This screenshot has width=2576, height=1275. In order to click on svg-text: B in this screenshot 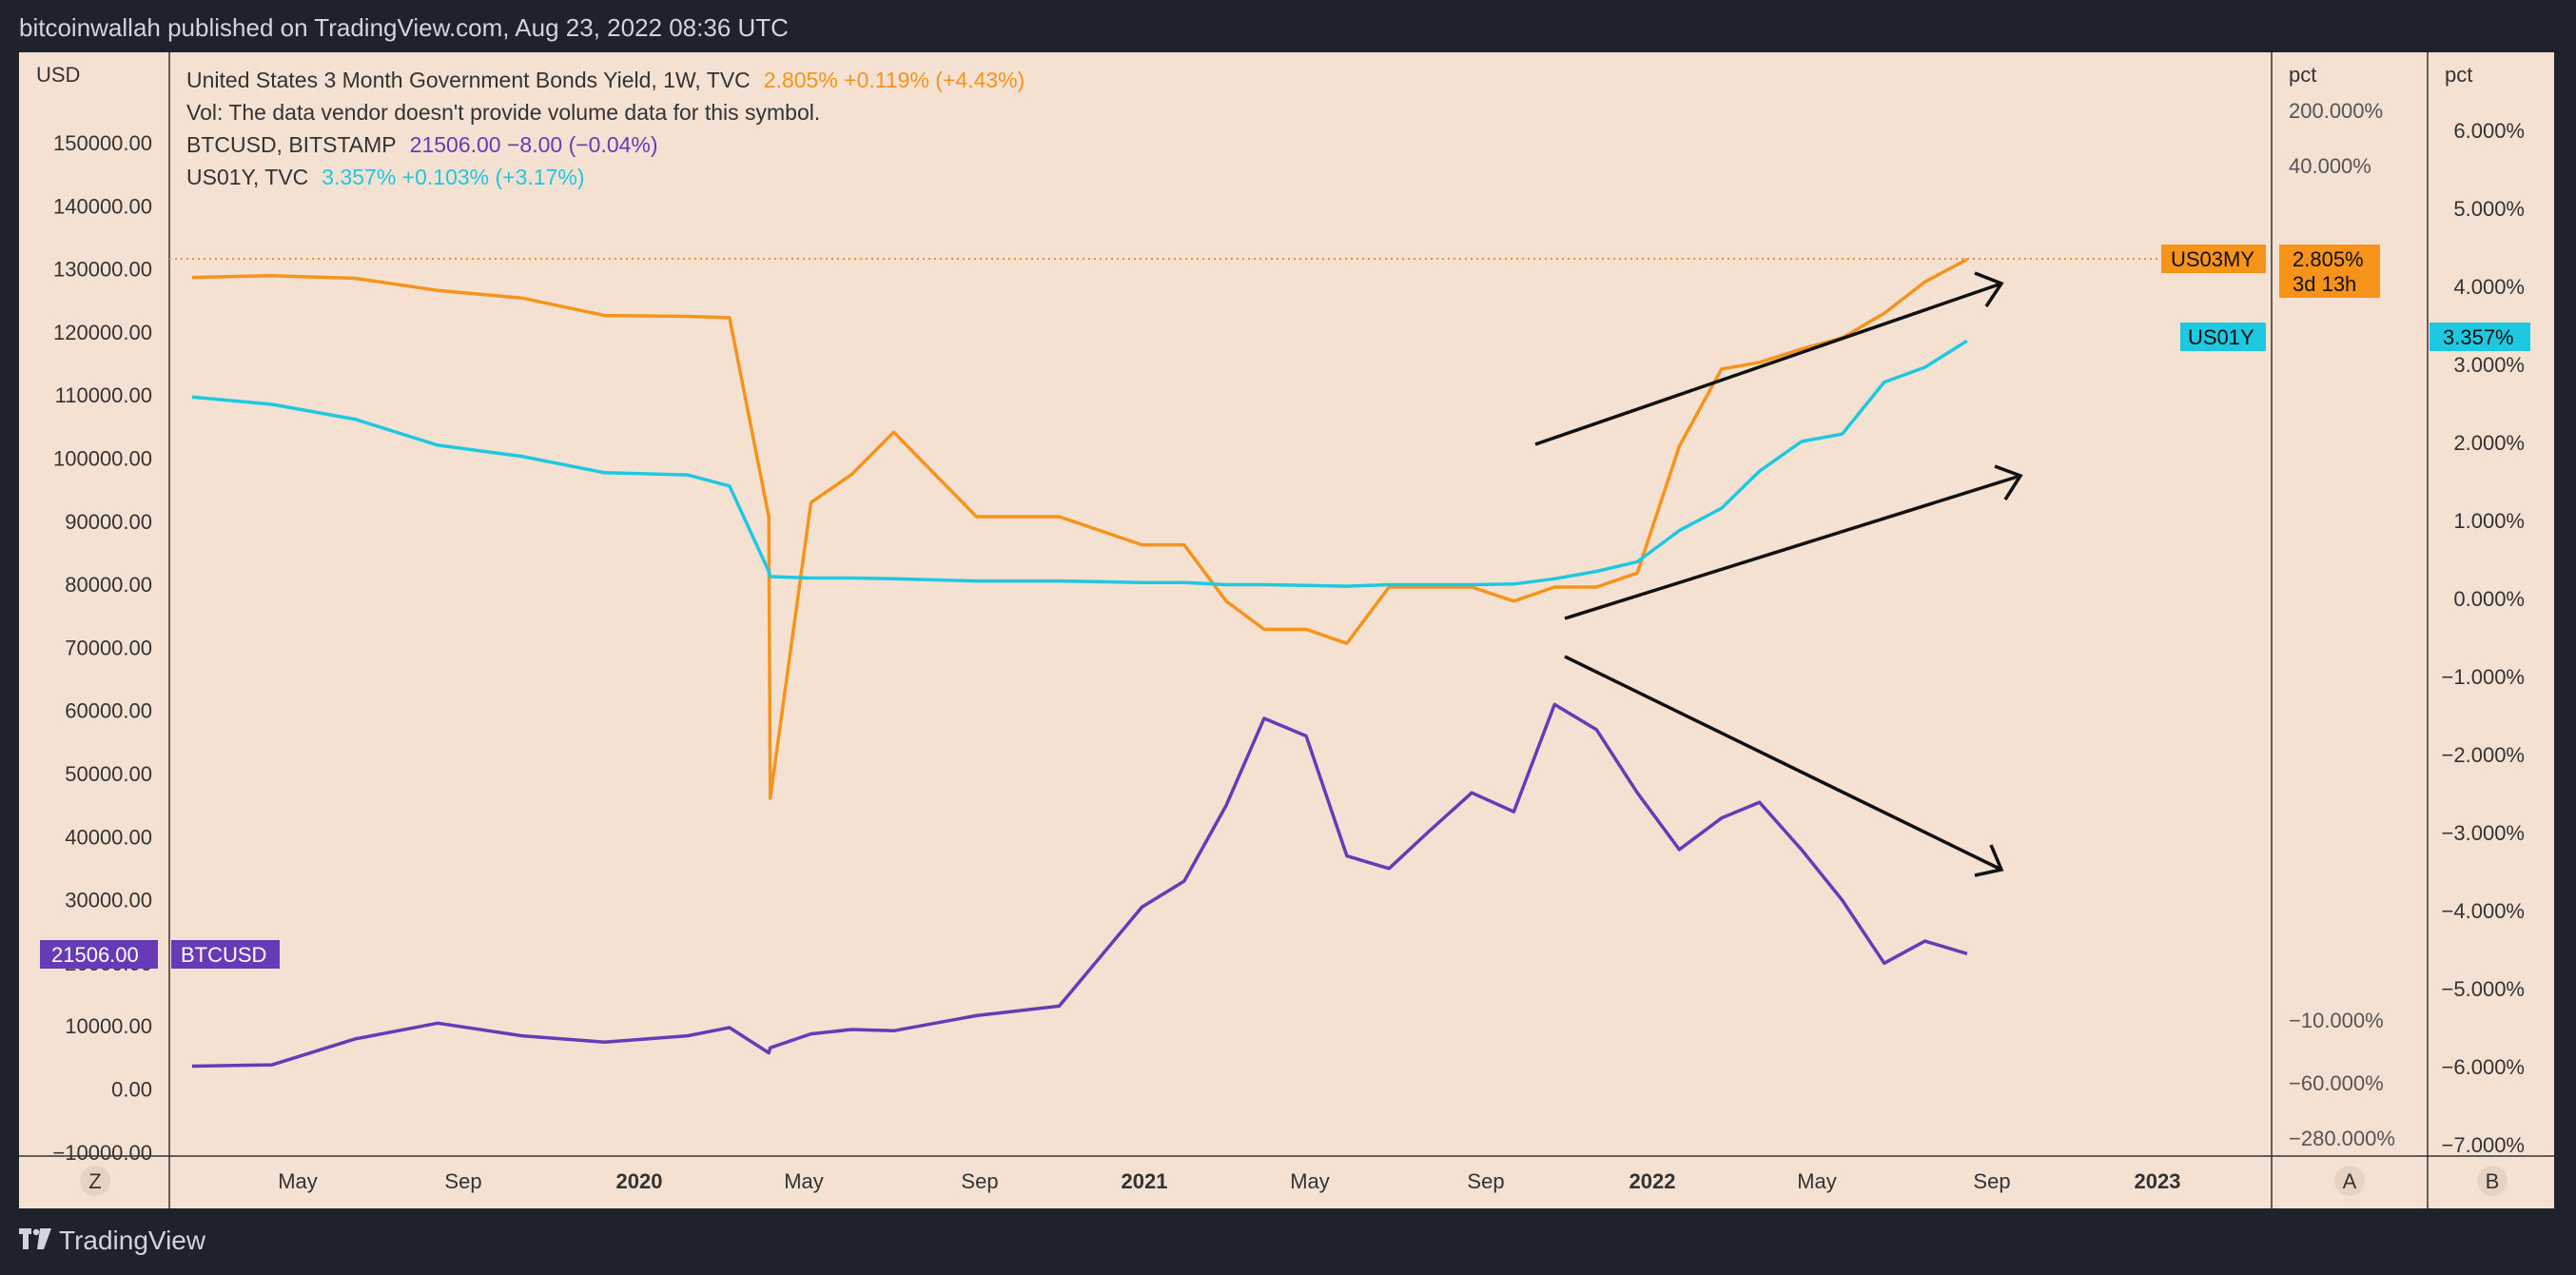, I will do `click(2493, 1181)`.